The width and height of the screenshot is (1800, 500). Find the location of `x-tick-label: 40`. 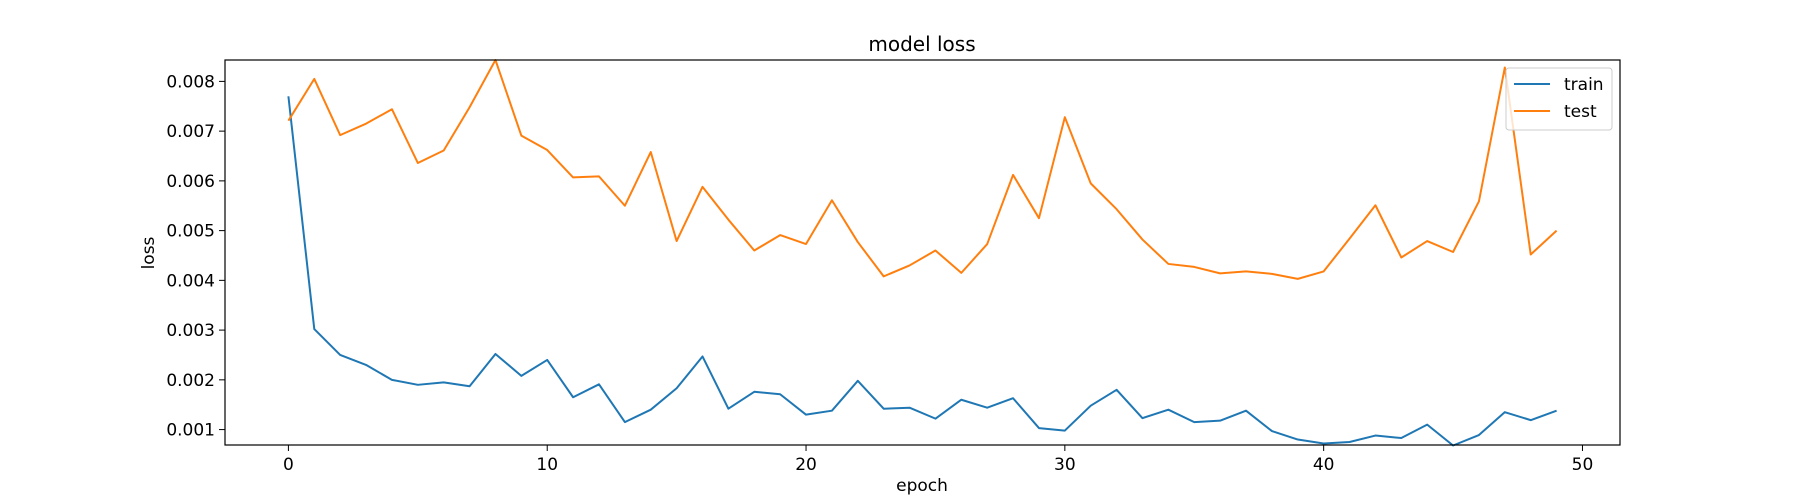

x-tick-label: 40 is located at coordinates (1324, 465).